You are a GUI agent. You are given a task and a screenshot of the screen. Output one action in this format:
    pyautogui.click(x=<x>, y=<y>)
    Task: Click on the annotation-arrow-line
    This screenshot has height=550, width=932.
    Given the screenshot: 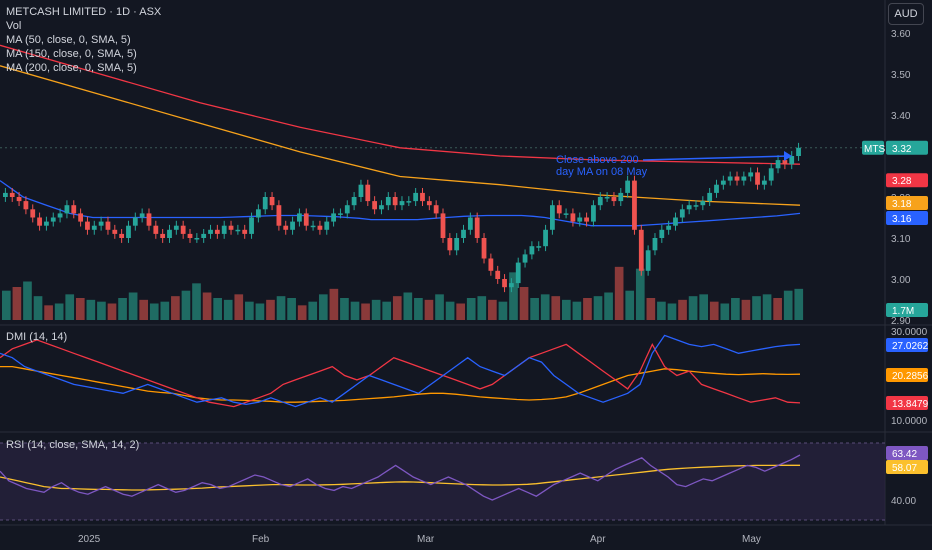 What is the action you would take?
    pyautogui.click(x=716, y=158)
    